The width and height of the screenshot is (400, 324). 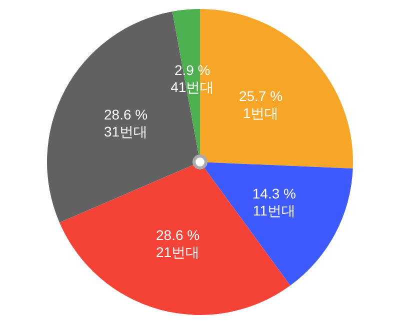 I want to click on slice-label: 31번대, so click(x=126, y=131).